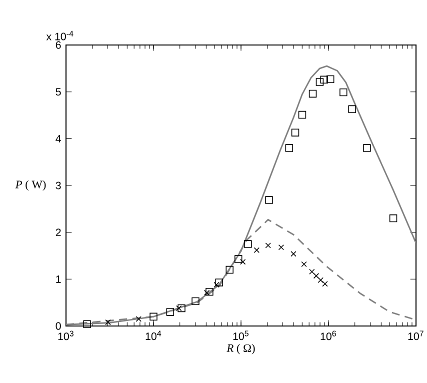  What do you see at coordinates (58, 186) in the screenshot?
I see `y-tick-label: 3` at bounding box center [58, 186].